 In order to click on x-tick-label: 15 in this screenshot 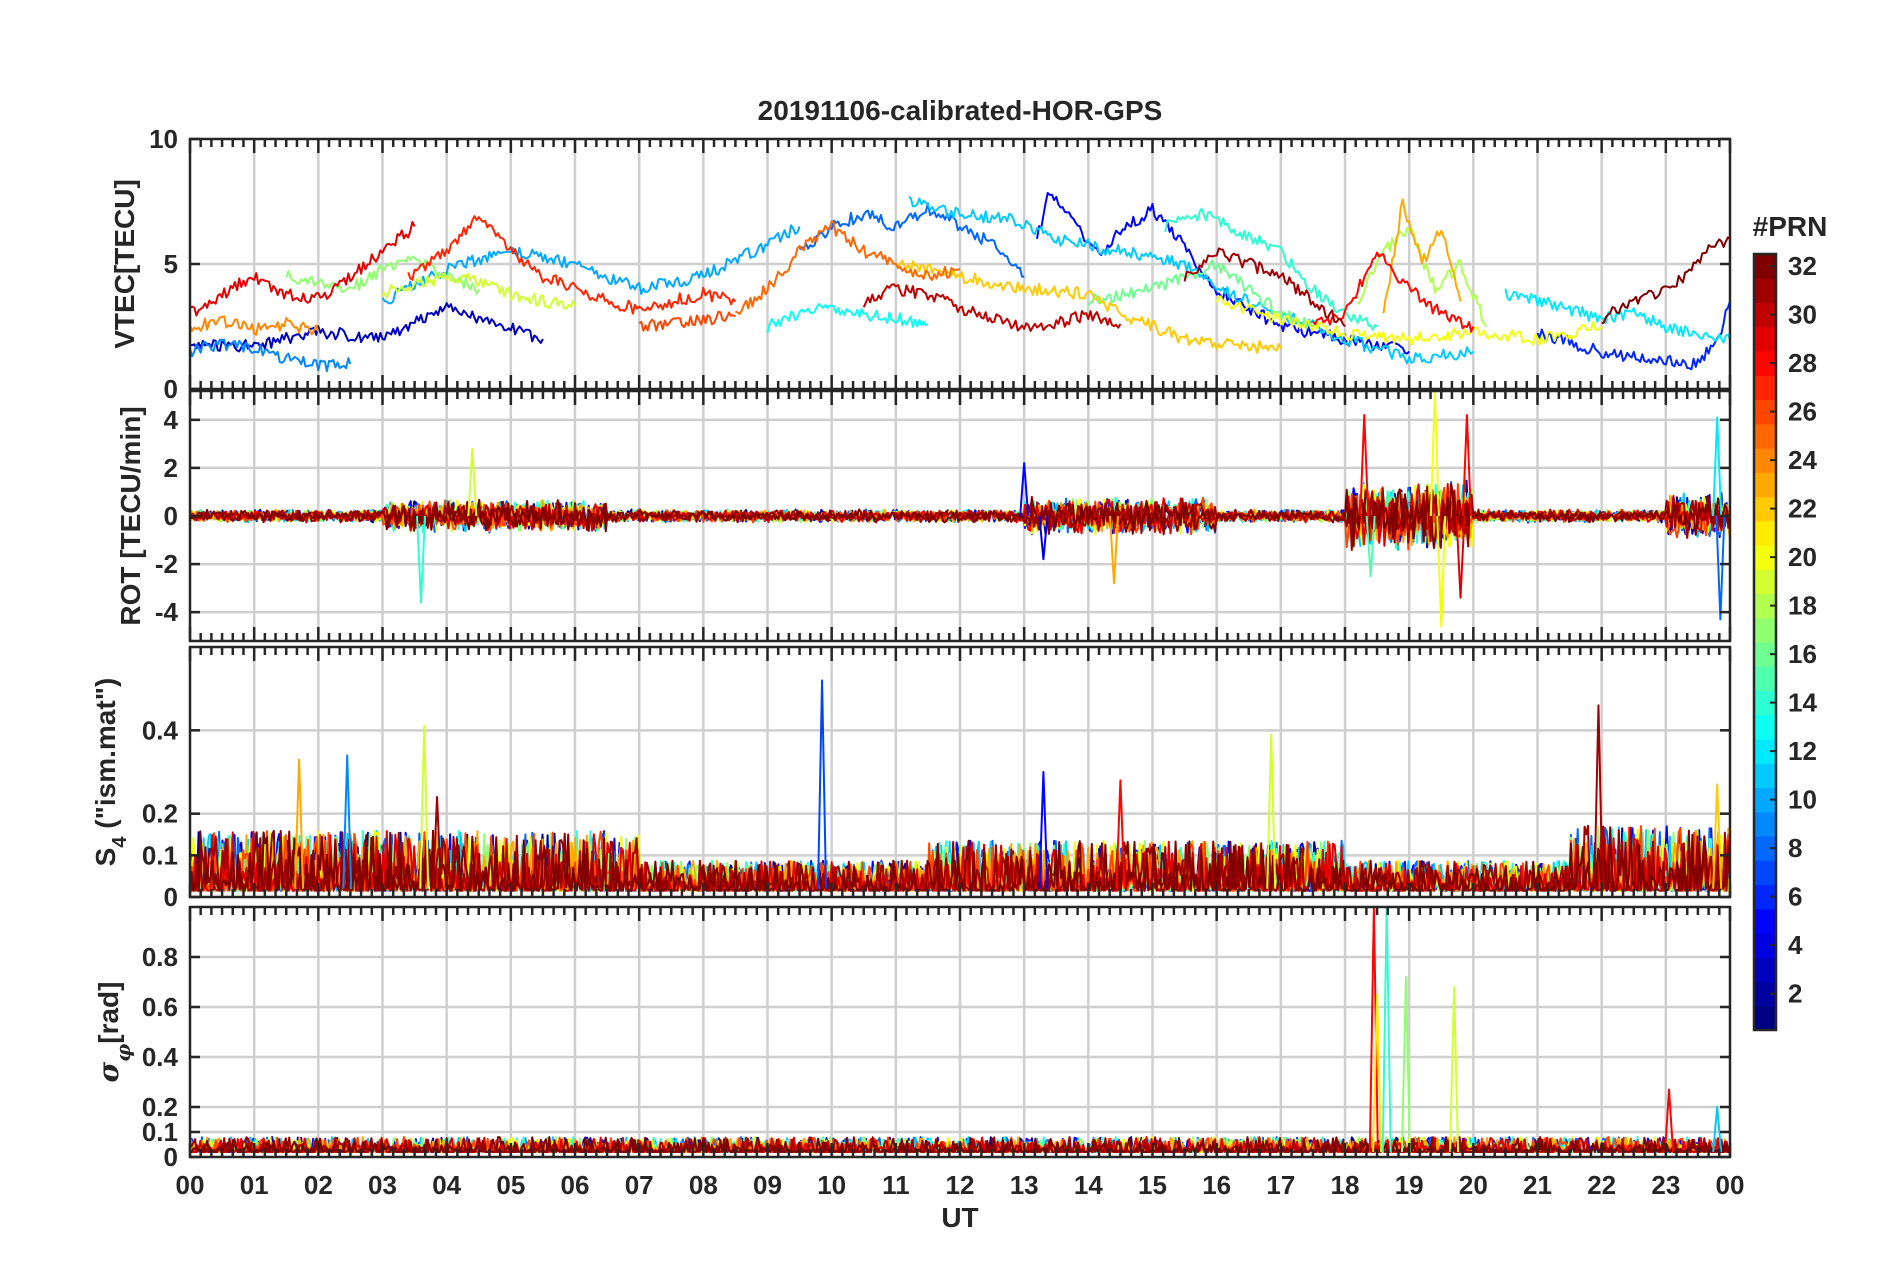, I will do `click(1152, 1185)`.